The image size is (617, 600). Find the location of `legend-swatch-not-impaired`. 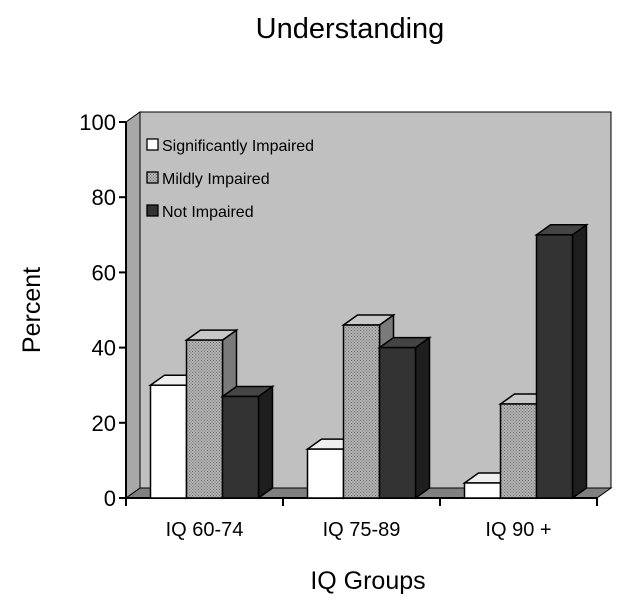

legend-swatch-not-impaired is located at coordinates (152, 210).